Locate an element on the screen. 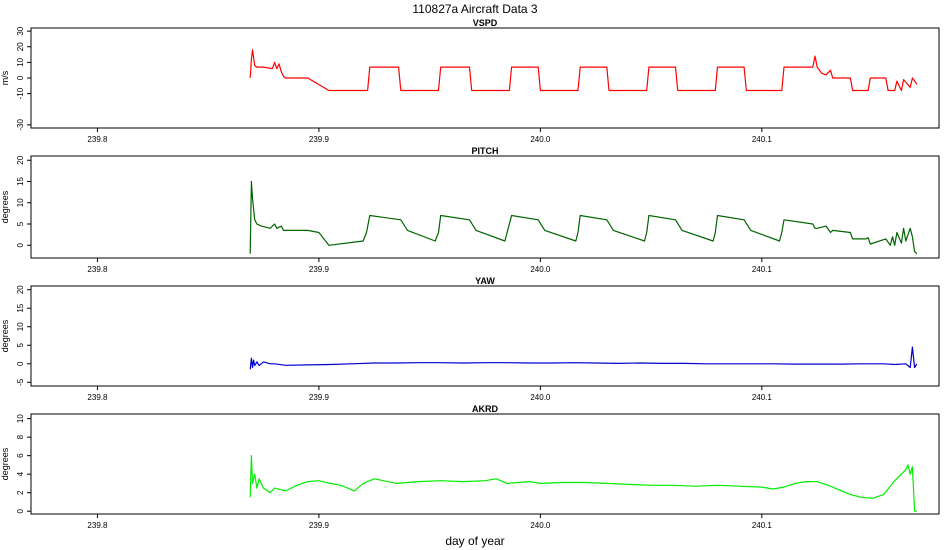 This screenshot has width=950, height=550. vspd-x-tick-label: 239.9 is located at coordinates (319, 139).